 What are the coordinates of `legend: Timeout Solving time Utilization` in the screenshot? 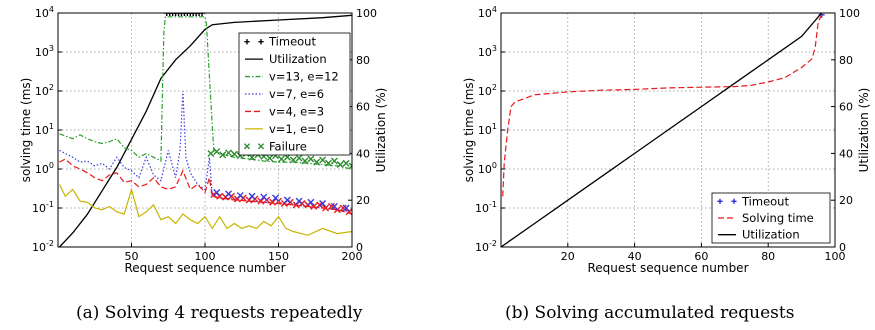 It's located at (771, 218).